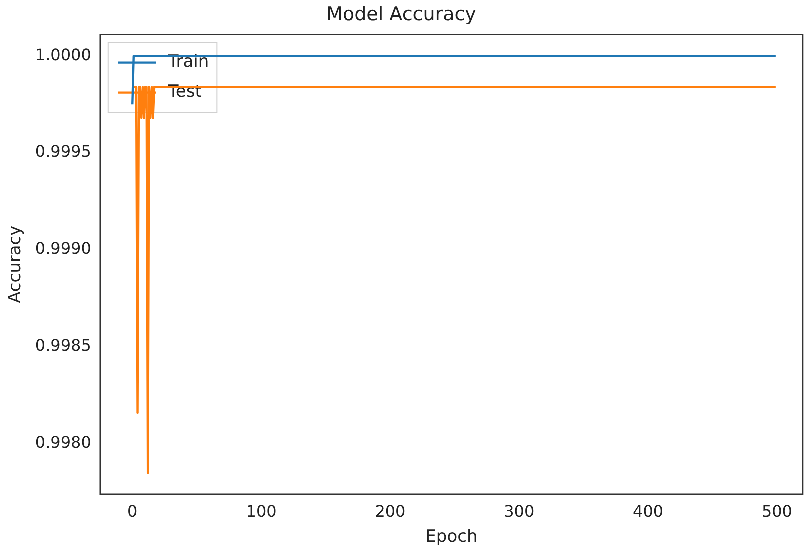 Image resolution: width=807 pixels, height=550 pixels. I want to click on y-axis-title: Accuracy, so click(16, 265).